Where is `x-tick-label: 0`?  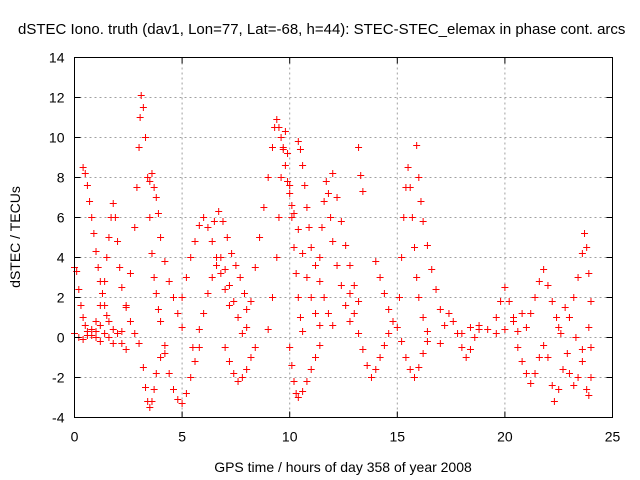 x-tick-label: 0 is located at coordinates (75, 437).